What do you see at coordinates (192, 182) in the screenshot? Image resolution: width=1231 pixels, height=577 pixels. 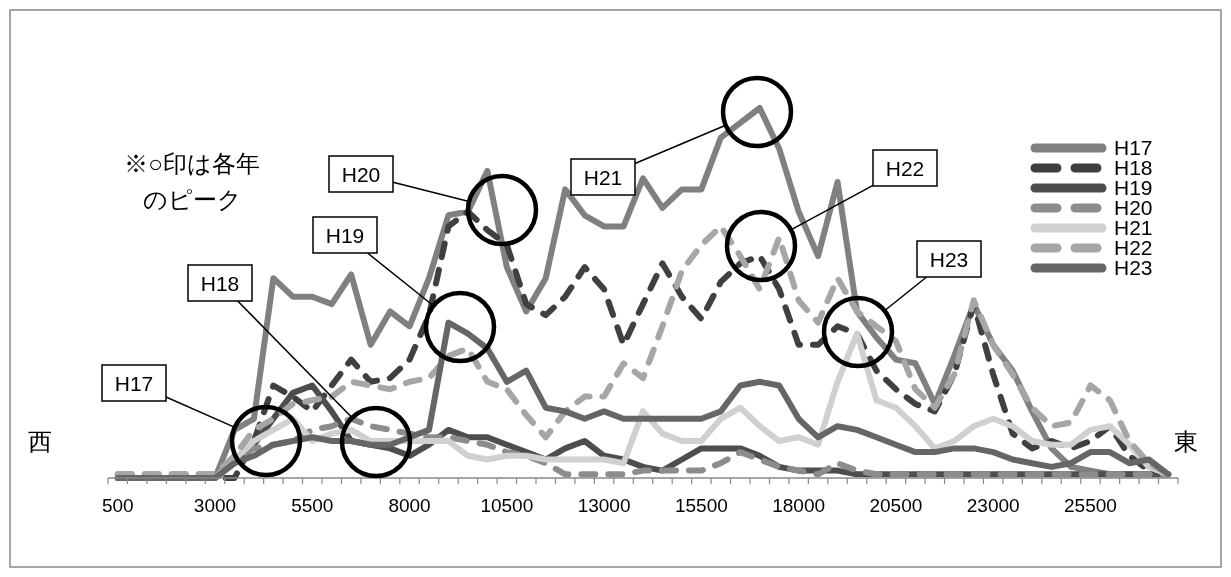 I see `annotation: ※○印は各年のピーク` at bounding box center [192, 182].